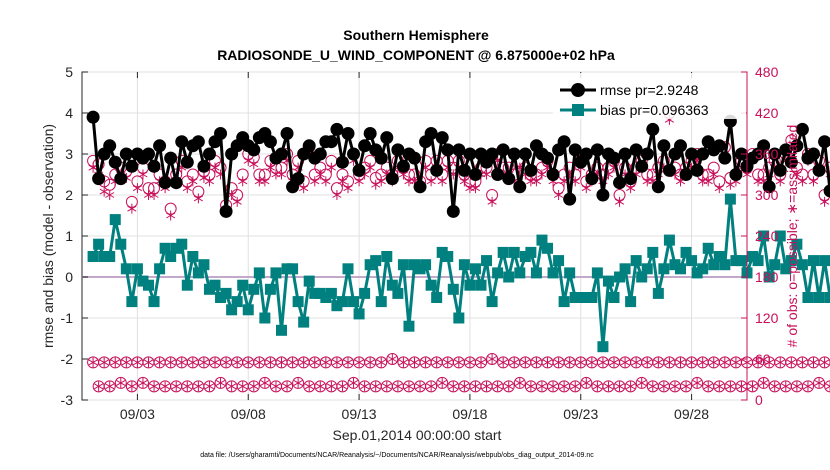 This screenshot has height=470, width=830. What do you see at coordinates (469, 414) in the screenshot?
I see `x-tick-label: 09/18` at bounding box center [469, 414].